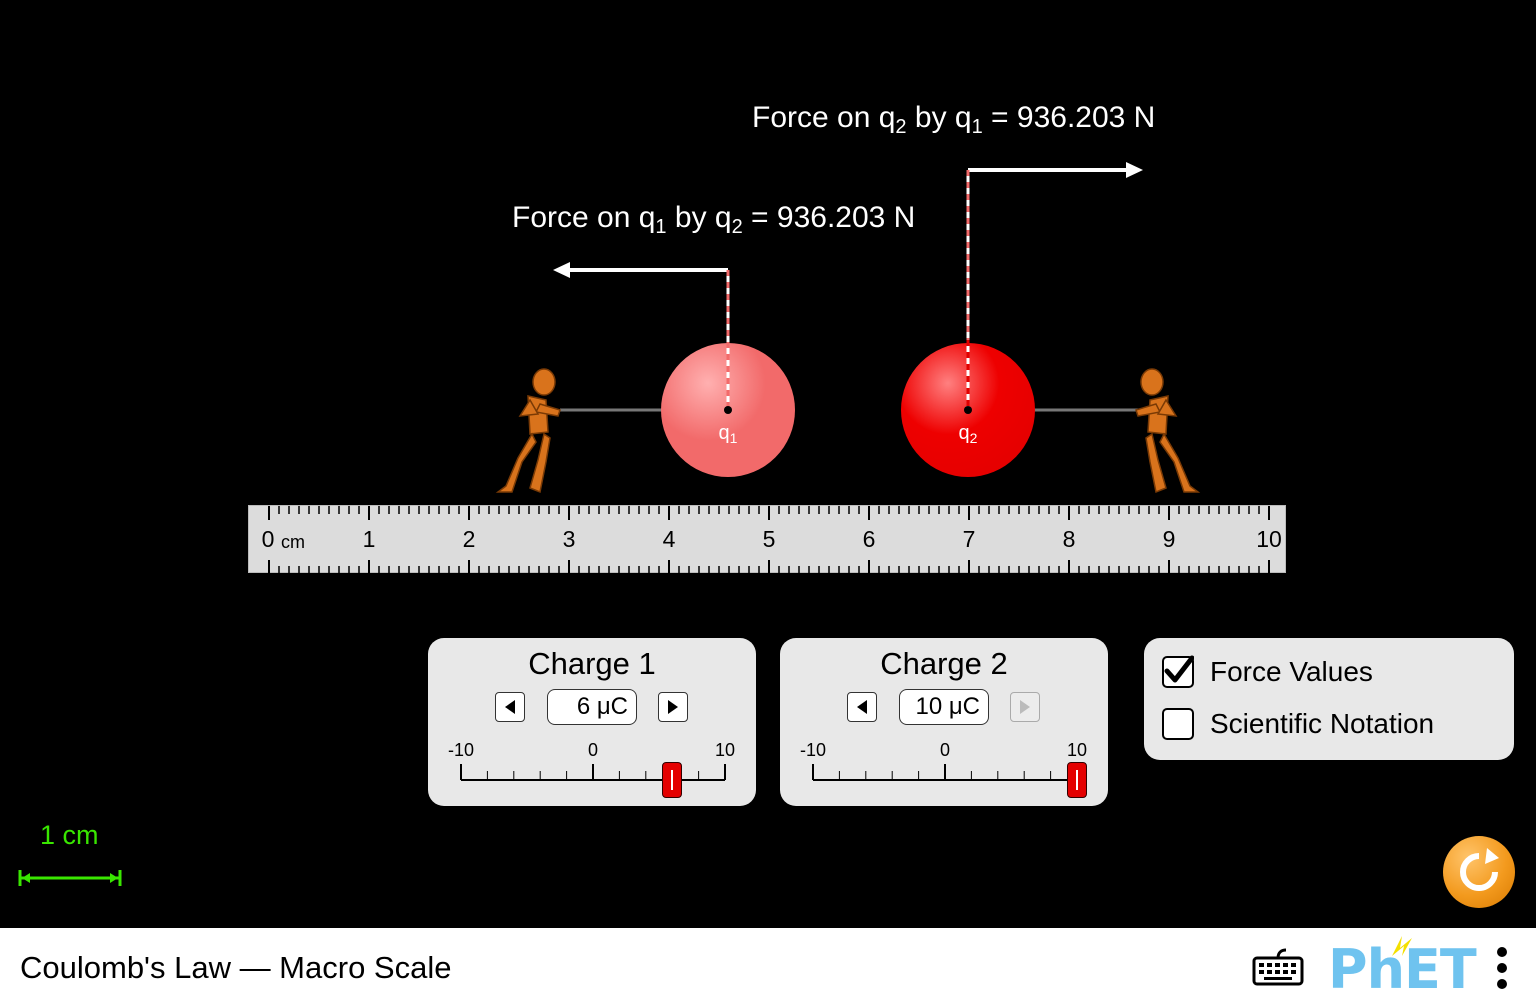 The width and height of the screenshot is (1536, 1008). Describe the element at coordinates (768, 968) in the screenshot. I see `navigation-bar: Coulomb's Law — Macro Scale PhET` at that location.